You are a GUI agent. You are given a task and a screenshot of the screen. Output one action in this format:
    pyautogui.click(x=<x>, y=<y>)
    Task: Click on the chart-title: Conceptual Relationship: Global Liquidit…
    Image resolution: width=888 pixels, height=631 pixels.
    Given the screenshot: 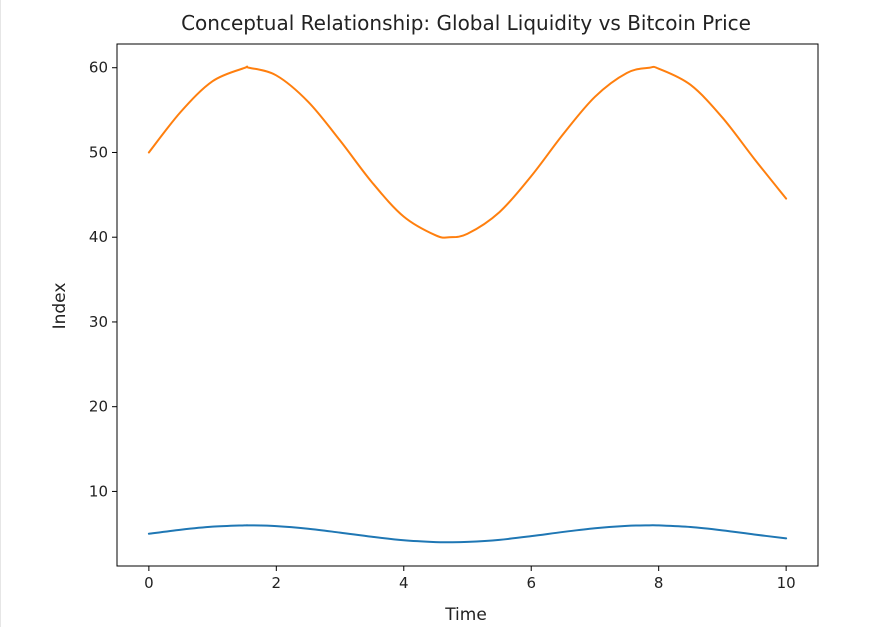 What is the action you would take?
    pyautogui.click(x=466, y=23)
    